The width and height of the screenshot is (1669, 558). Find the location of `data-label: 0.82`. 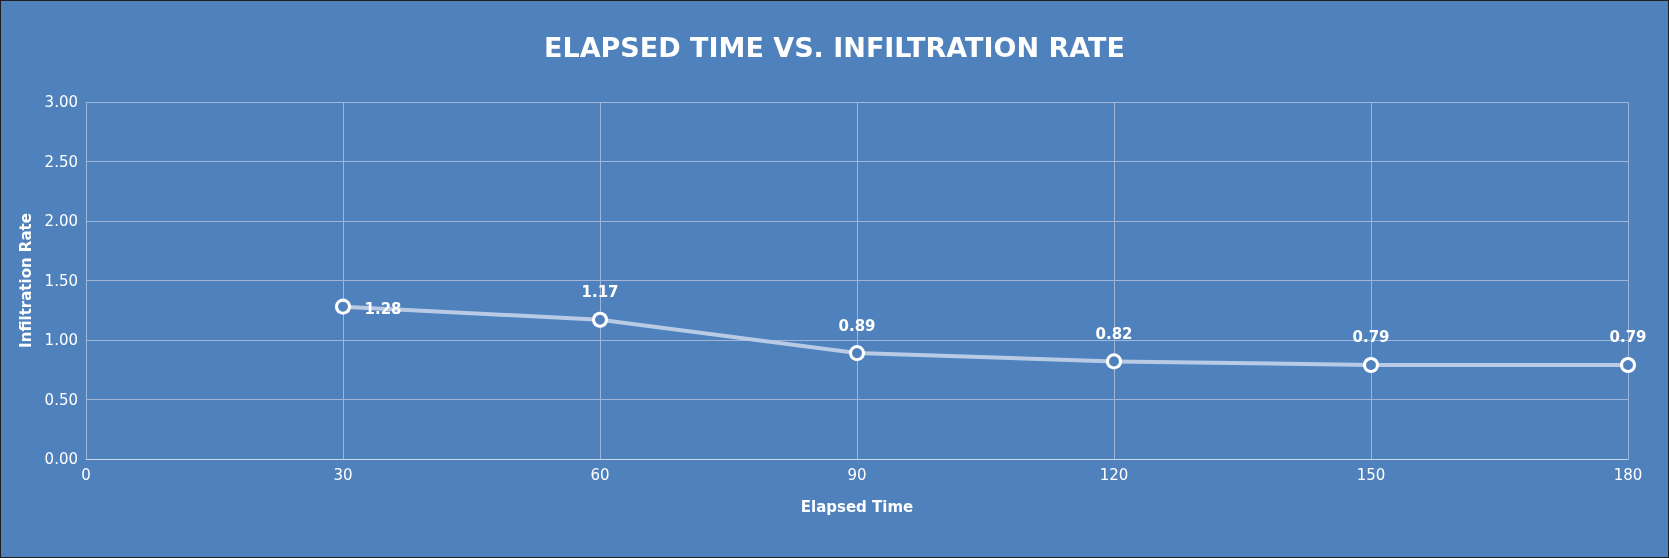

data-label: 0.82 is located at coordinates (1114, 333).